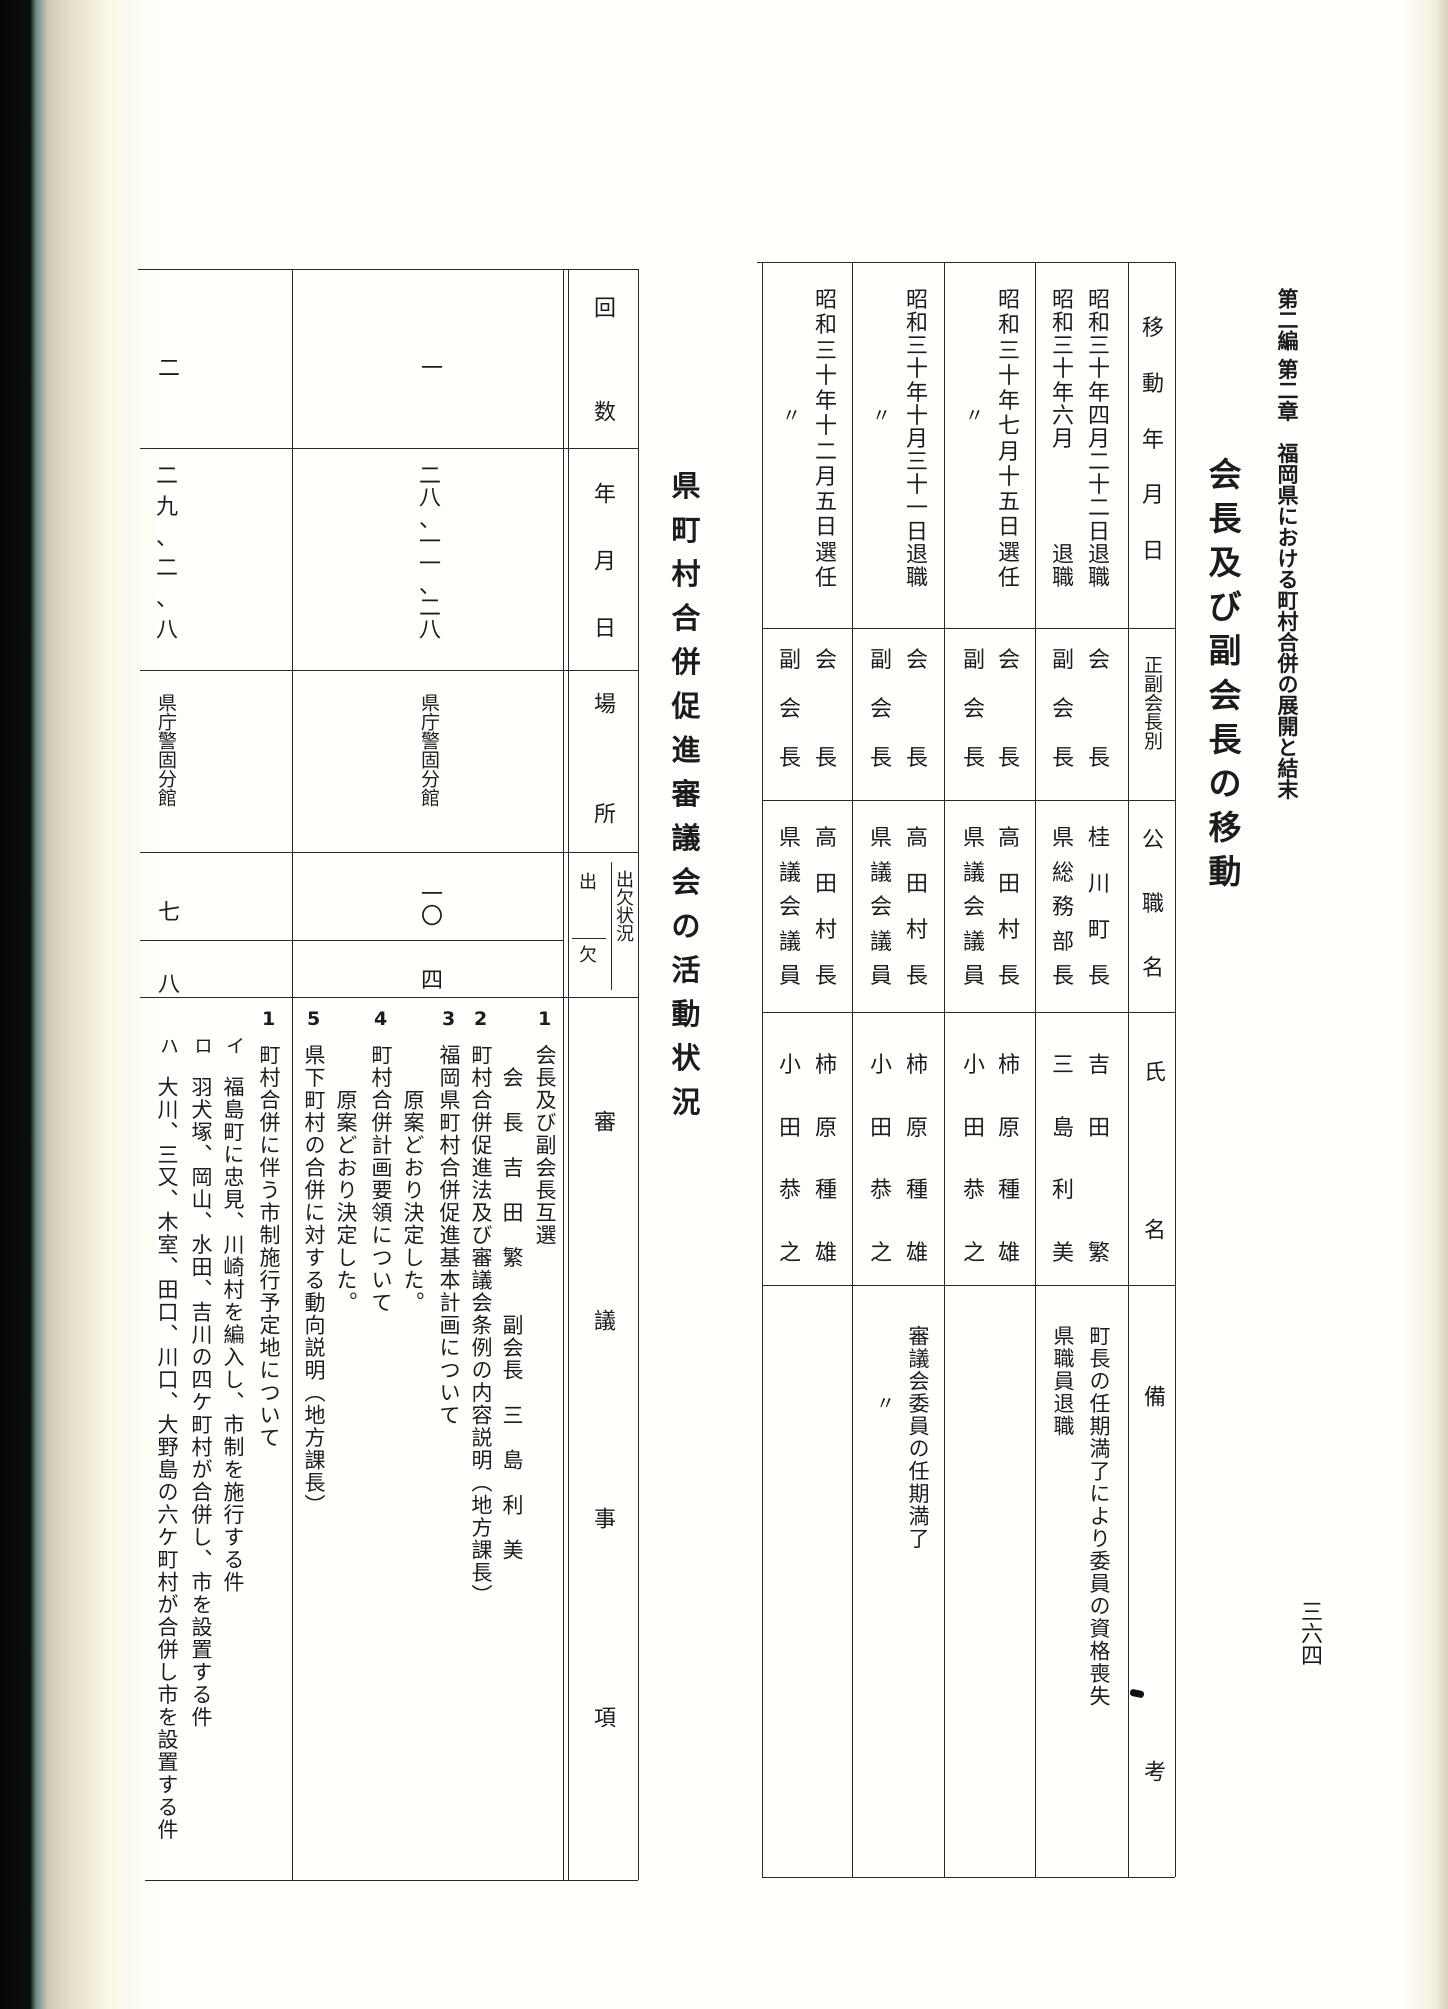 Image resolution: width=1448 pixels, height=2009 pixels. What do you see at coordinates (1152, 702) in the screenshot?
I see `header-position: 正副会長別` at bounding box center [1152, 702].